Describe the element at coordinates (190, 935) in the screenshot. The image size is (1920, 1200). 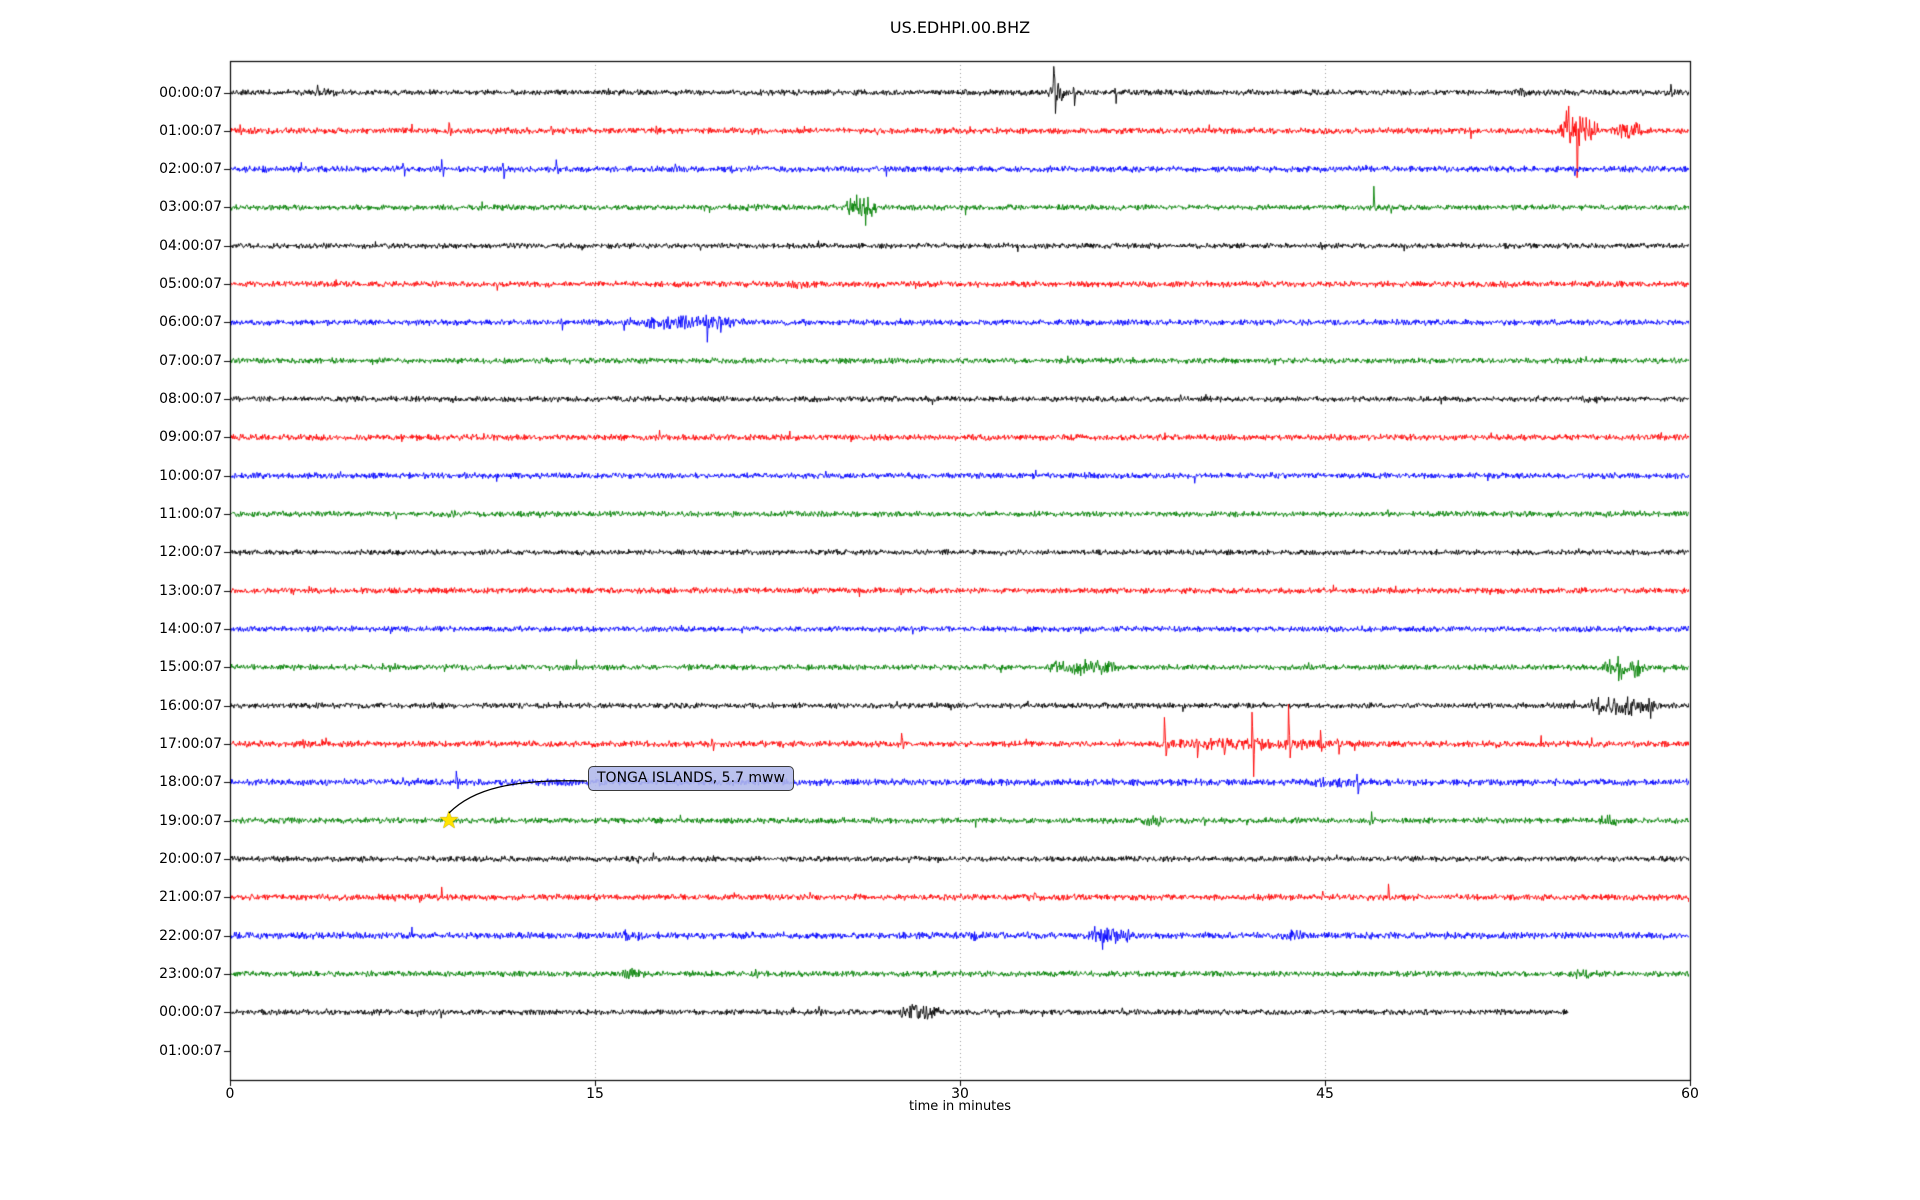
I see `y-axis-label: 22:00:07` at that location.